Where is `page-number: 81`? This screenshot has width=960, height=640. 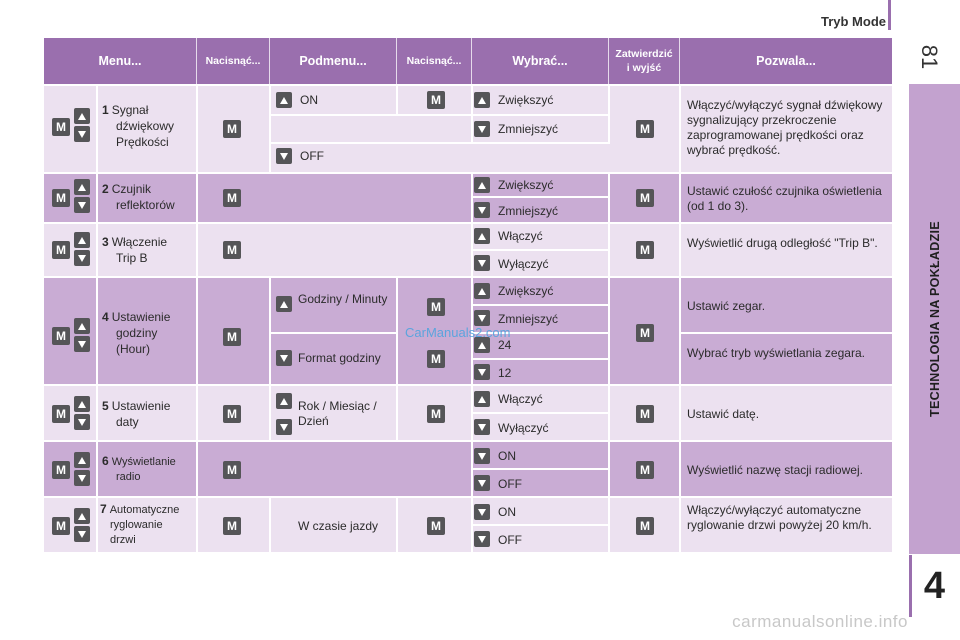
page-number: 81 is located at coordinates (929, 57).